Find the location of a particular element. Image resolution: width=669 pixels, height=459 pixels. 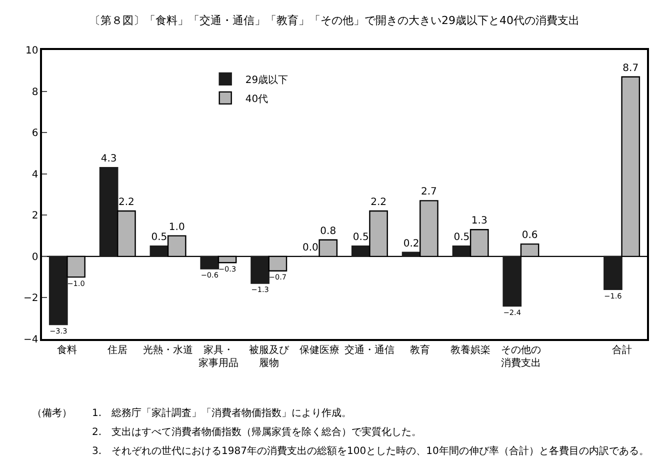

data-label: 0.2 is located at coordinates (411, 244).